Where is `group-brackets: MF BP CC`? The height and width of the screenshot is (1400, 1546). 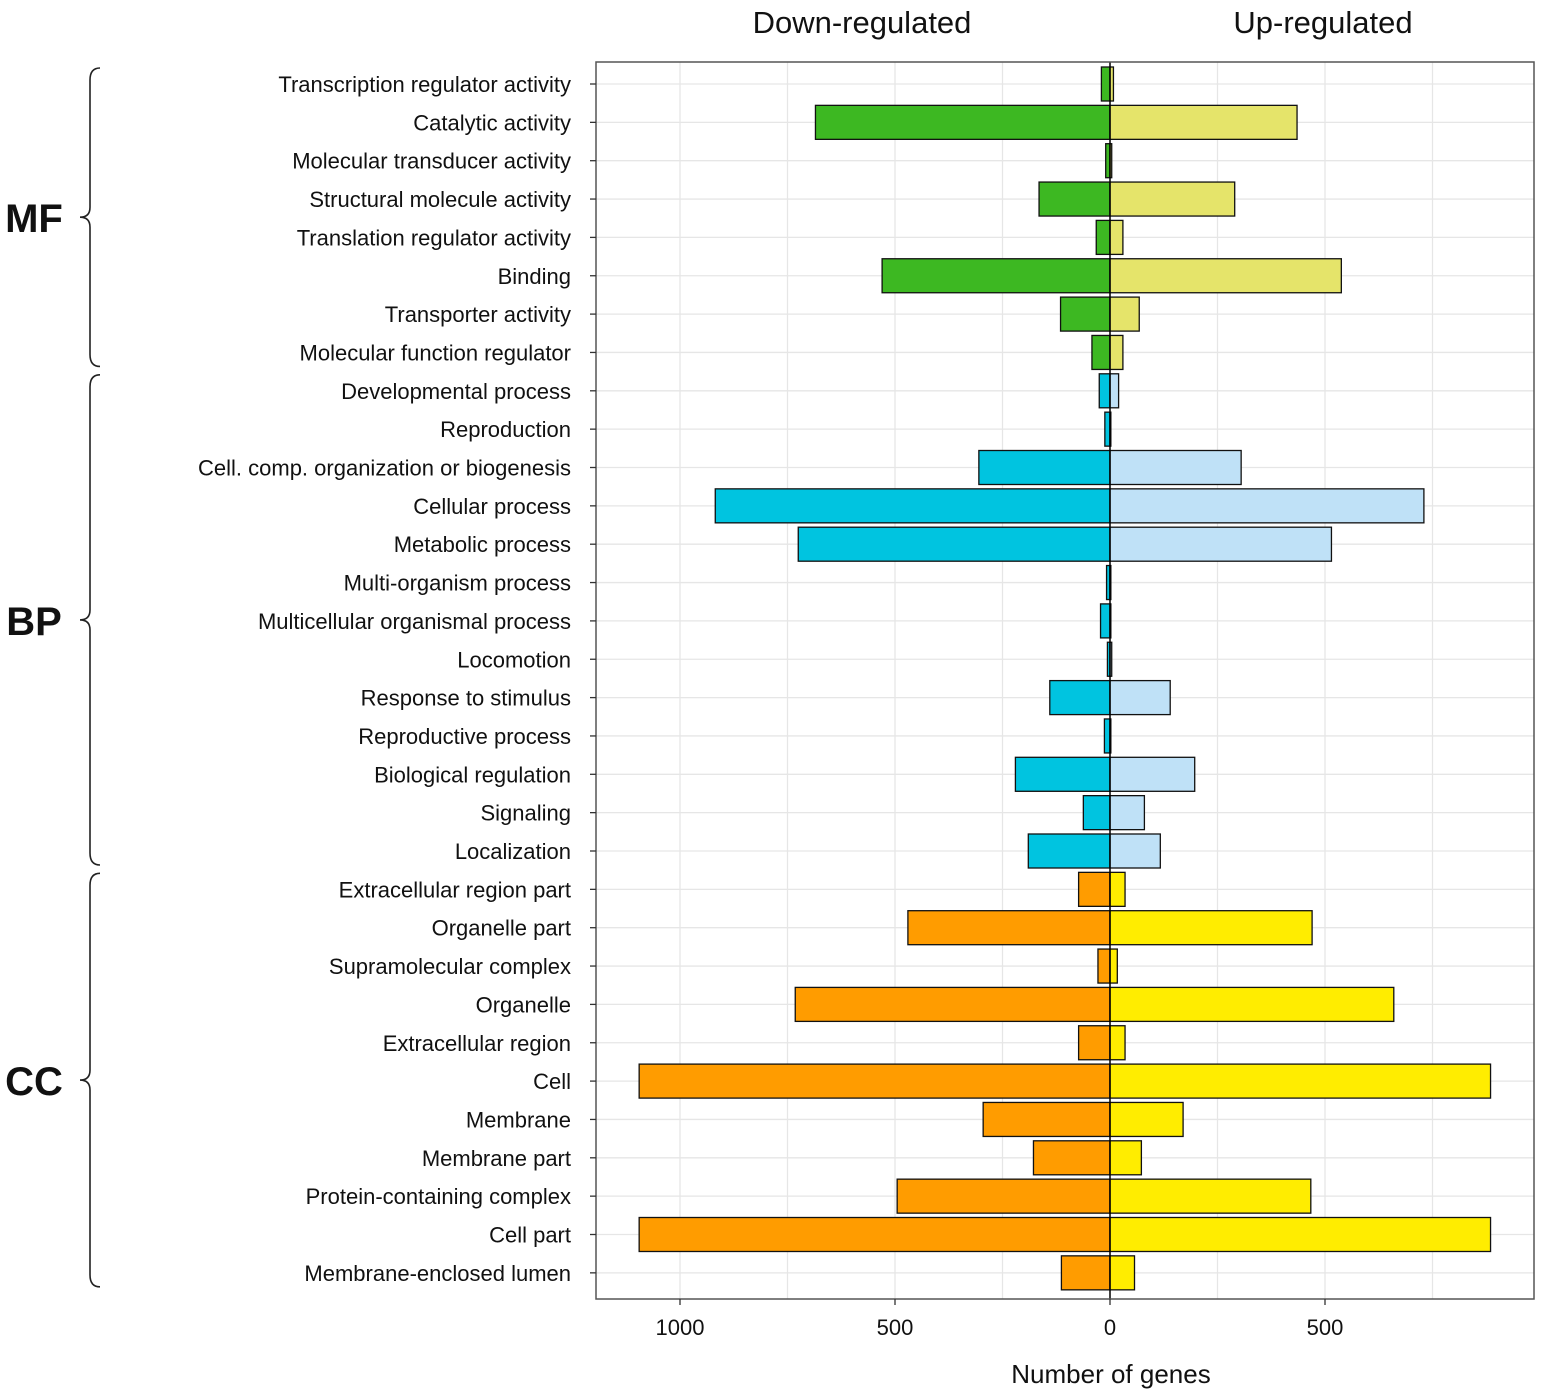 group-brackets: MF BP CC is located at coordinates (53, 677).